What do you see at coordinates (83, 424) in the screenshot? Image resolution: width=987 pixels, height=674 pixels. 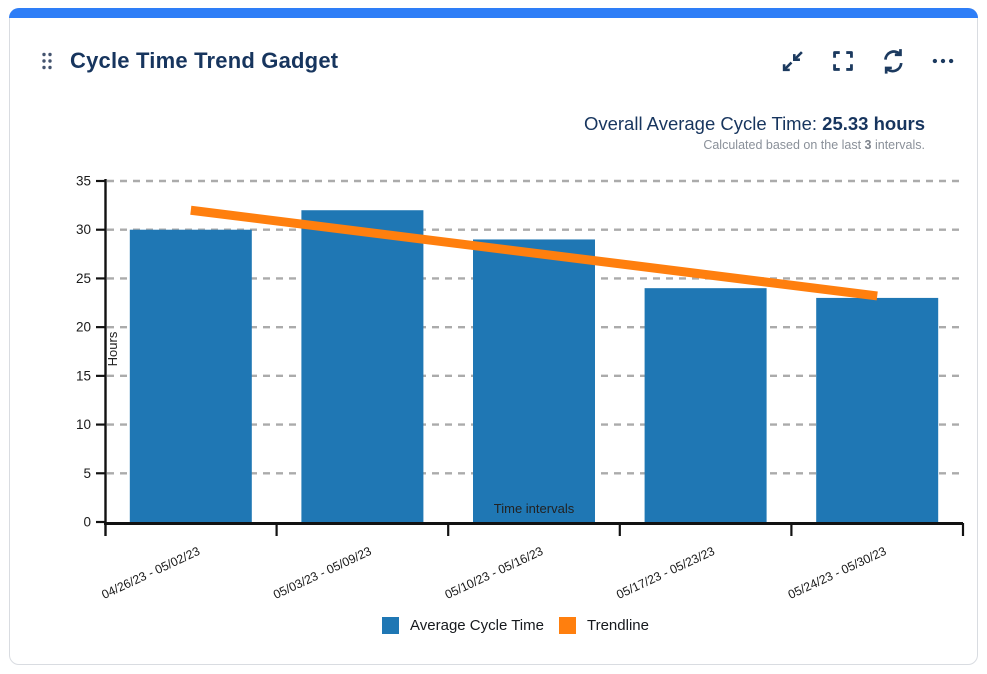 I see `y-tick-label: 10` at bounding box center [83, 424].